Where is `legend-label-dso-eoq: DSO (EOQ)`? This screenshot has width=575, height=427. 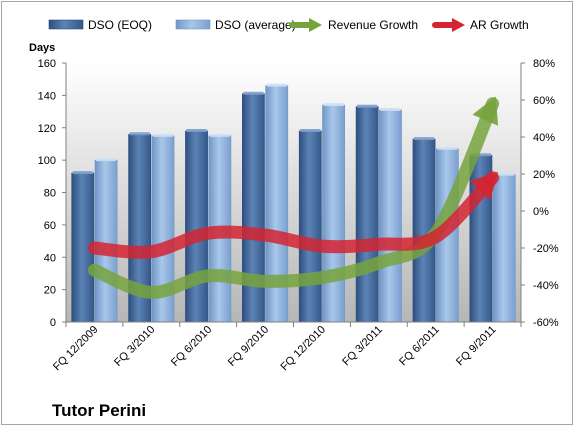
legend-label-dso-eoq: DSO (EOQ) is located at coordinates (120, 25).